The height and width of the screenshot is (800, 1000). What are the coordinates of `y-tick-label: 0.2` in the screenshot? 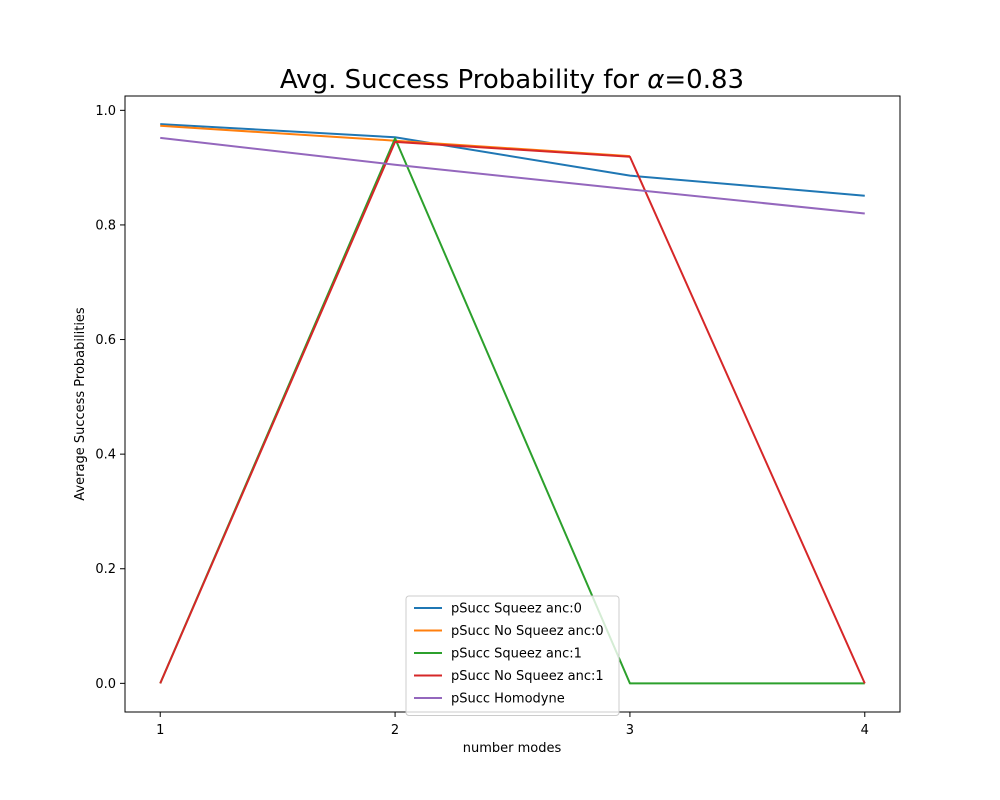 It's located at (105, 569).